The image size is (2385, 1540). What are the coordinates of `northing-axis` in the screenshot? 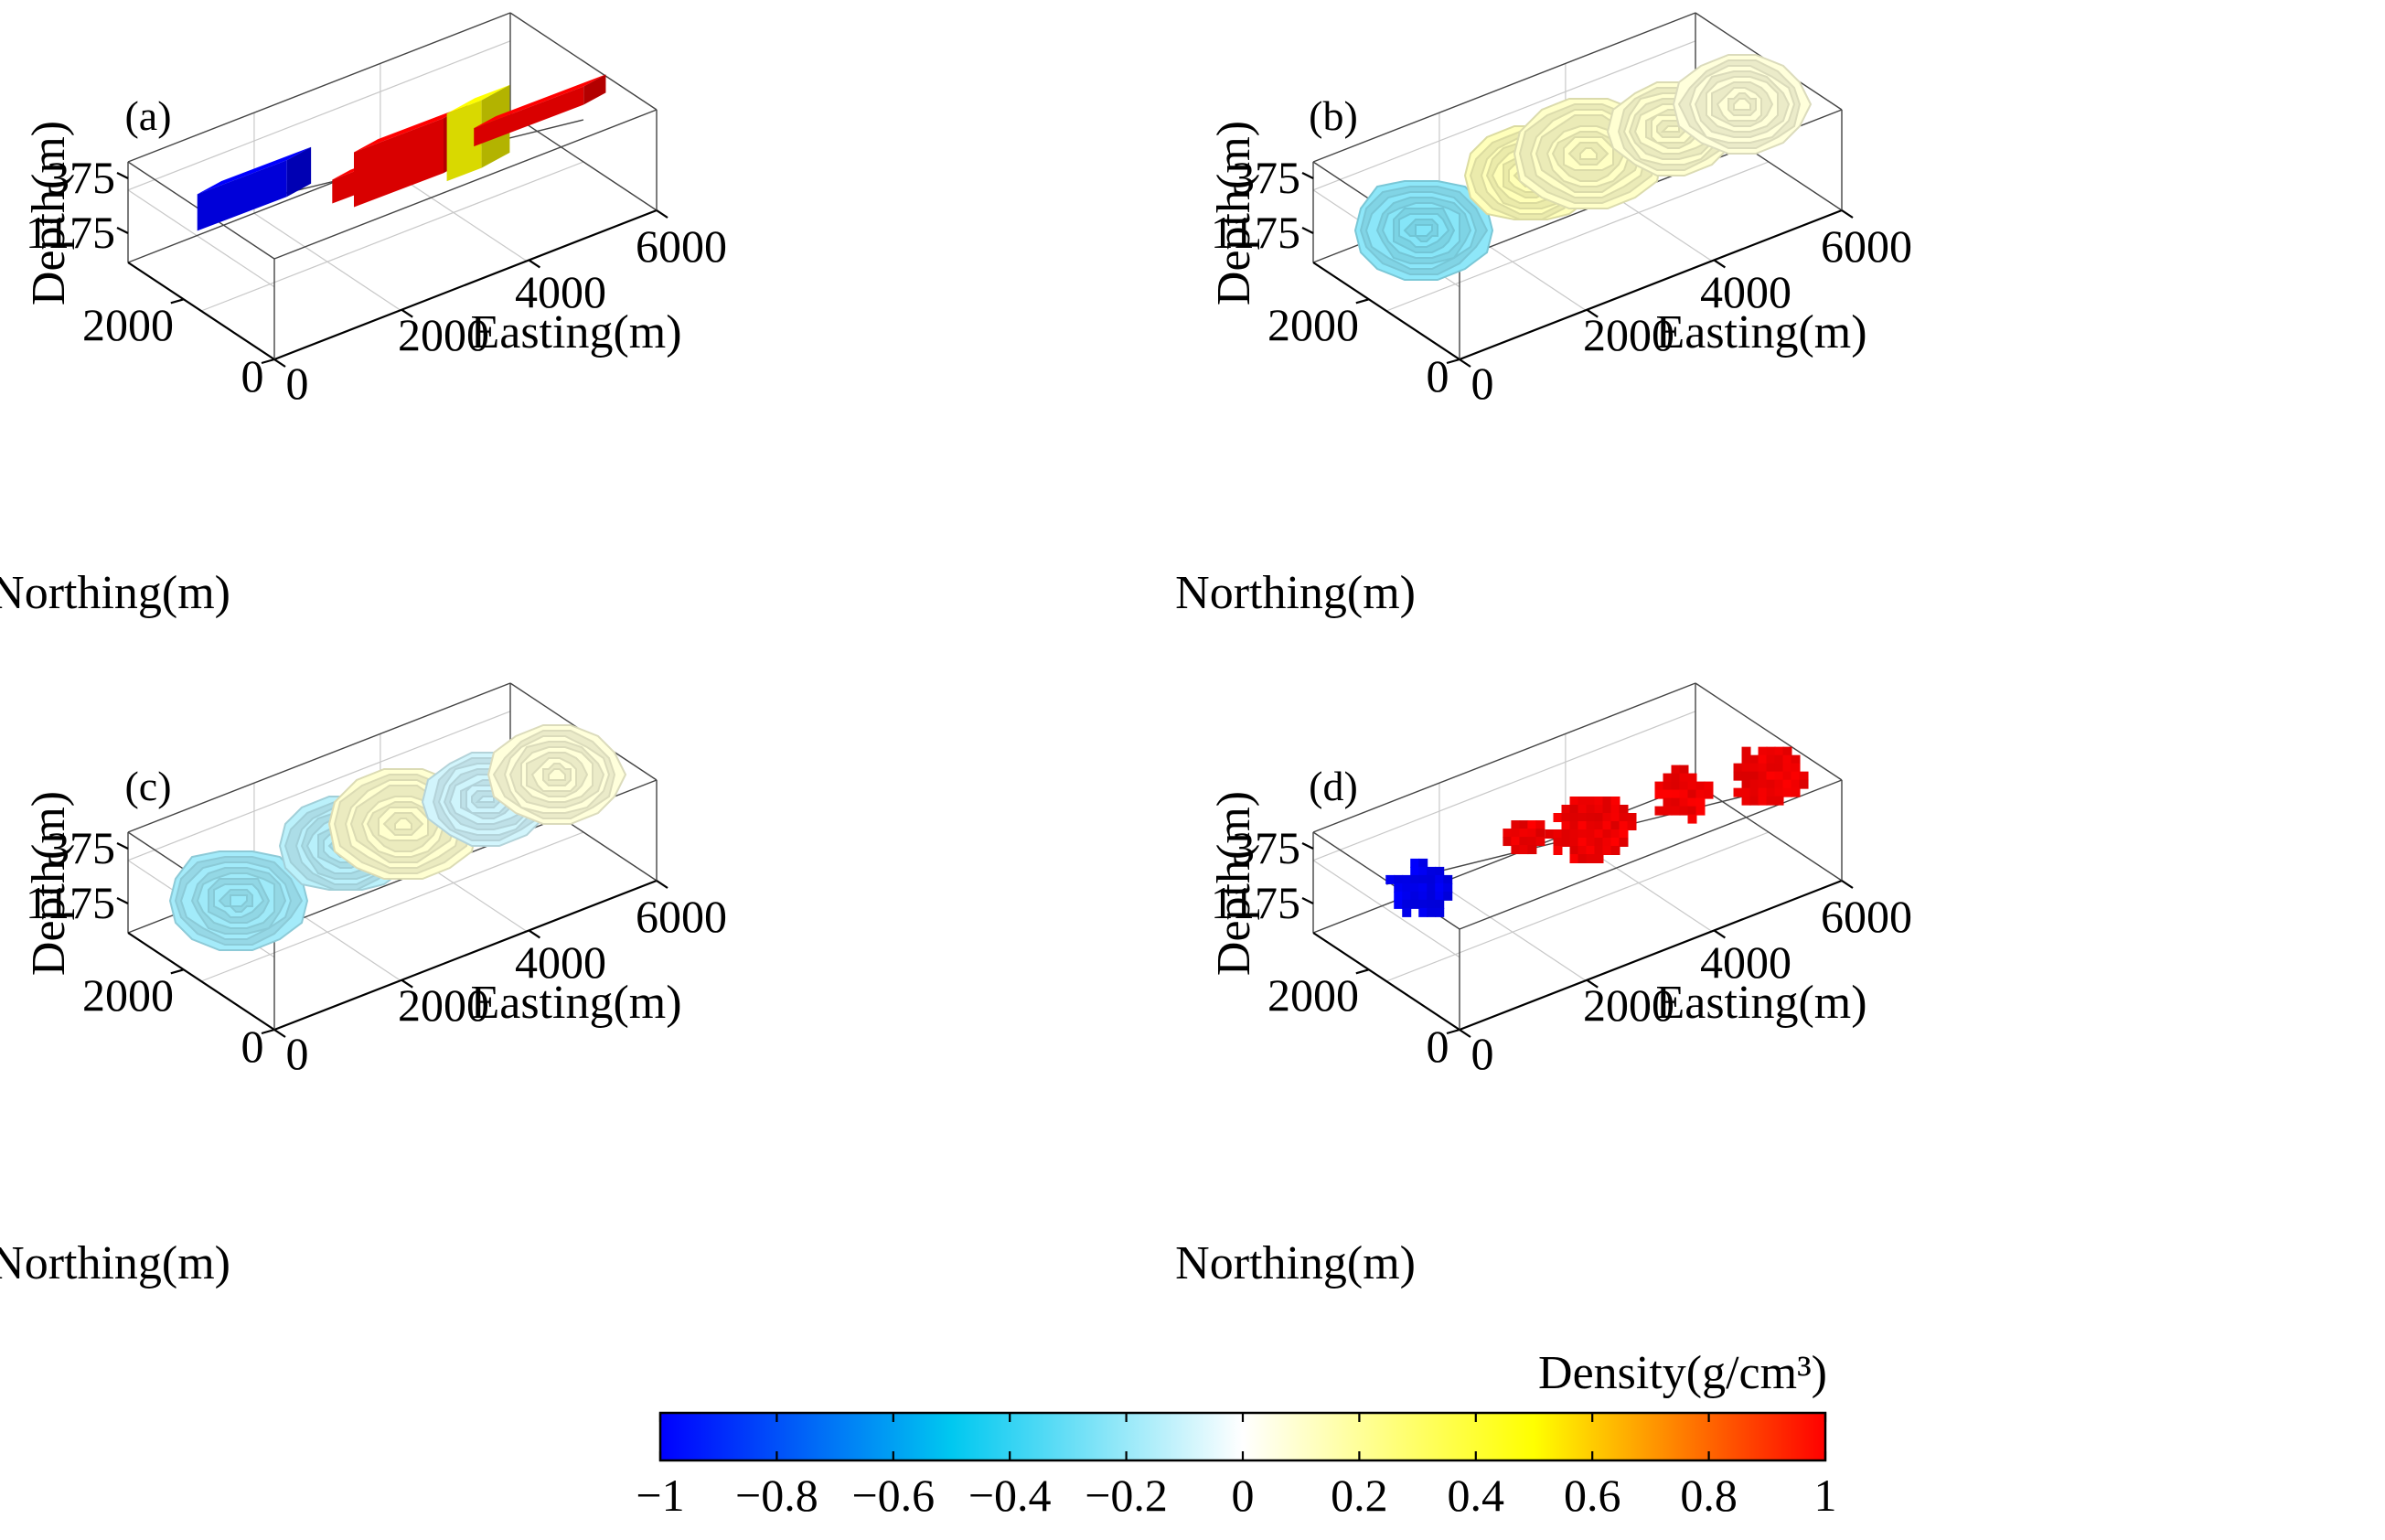 It's located at (201, 981).